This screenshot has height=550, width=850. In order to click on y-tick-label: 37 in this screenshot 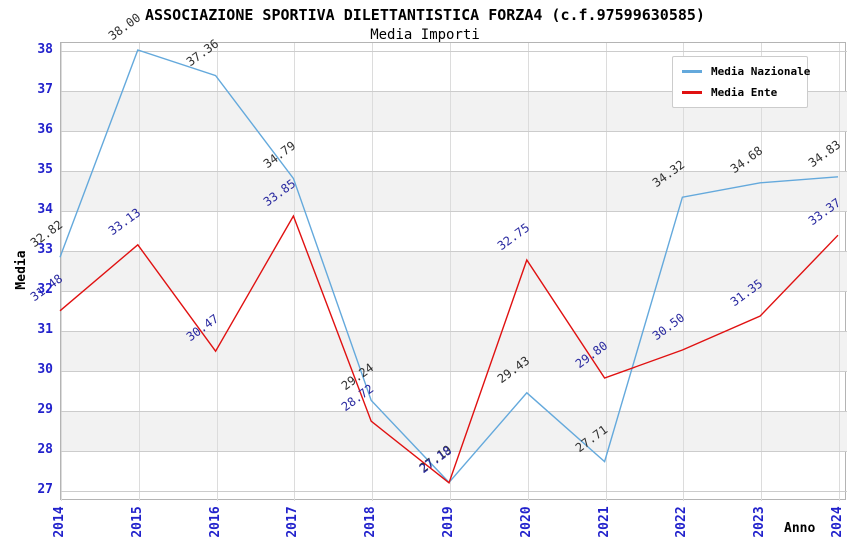, I will do `click(45, 89)`.